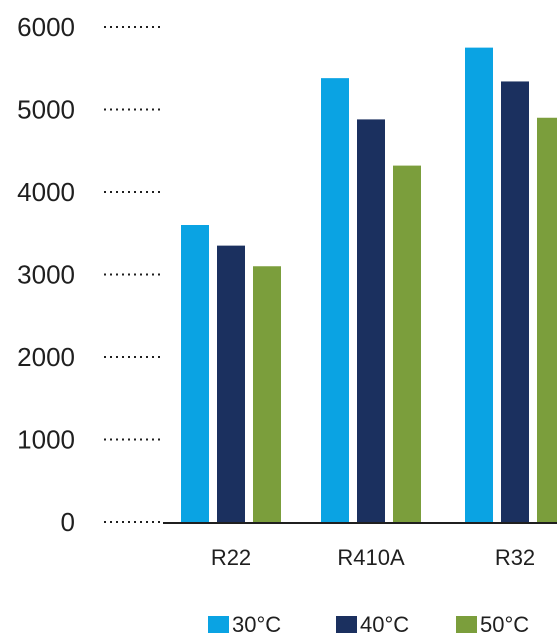 This screenshot has width=557, height=635. I want to click on legend-label: 40°C, so click(384, 623).